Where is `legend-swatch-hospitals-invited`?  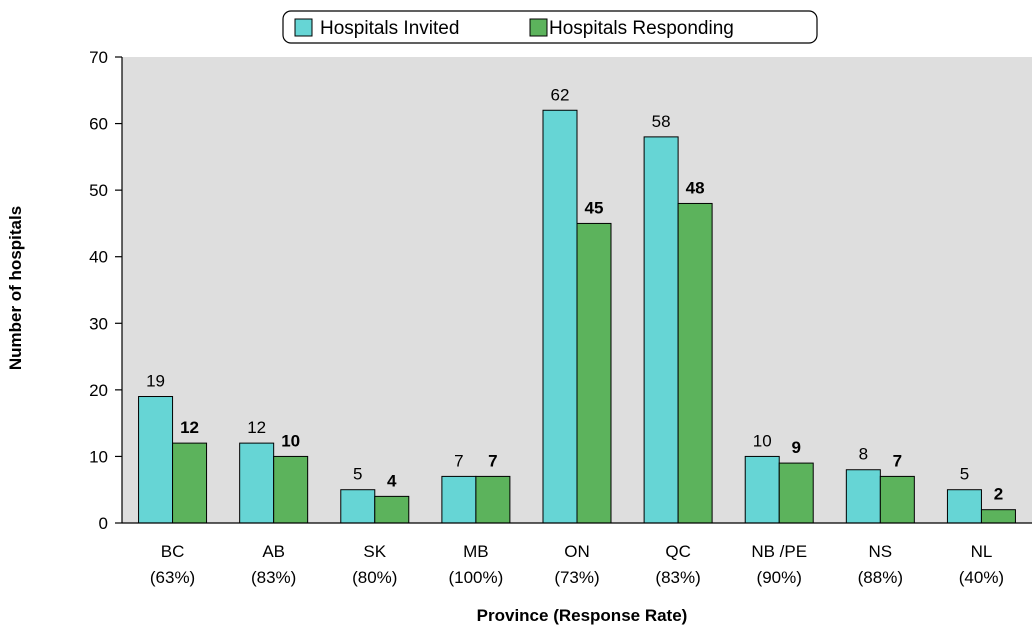
legend-swatch-hospitals-invited is located at coordinates (303, 27).